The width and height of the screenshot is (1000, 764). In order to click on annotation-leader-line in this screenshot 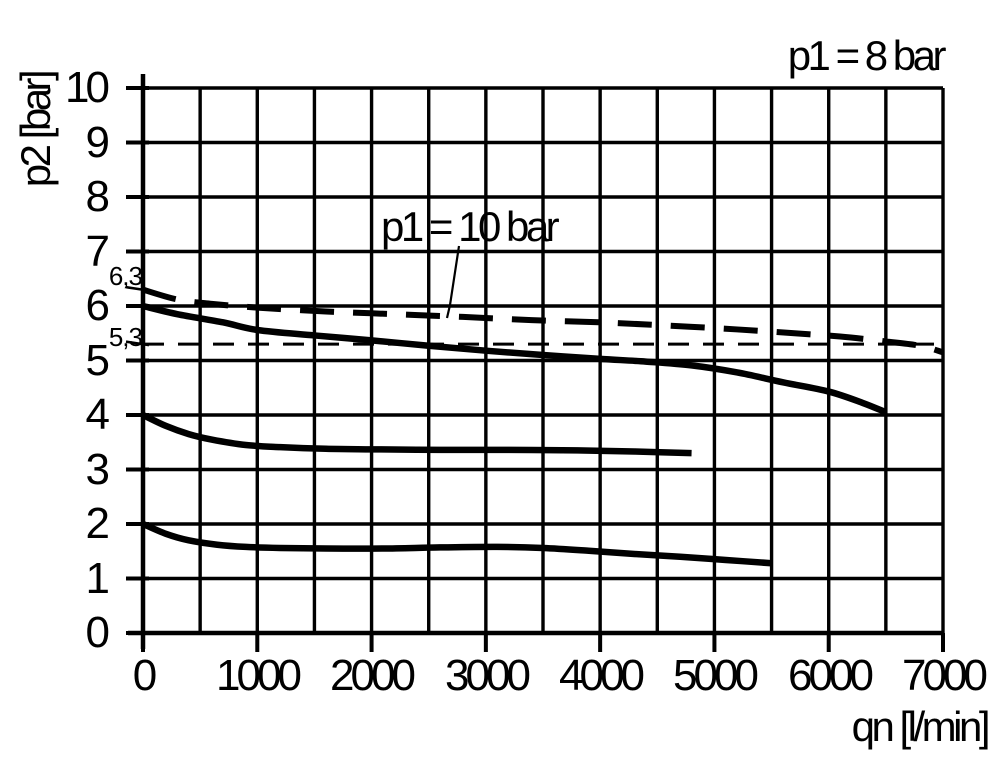, I will do `click(453, 282)`.